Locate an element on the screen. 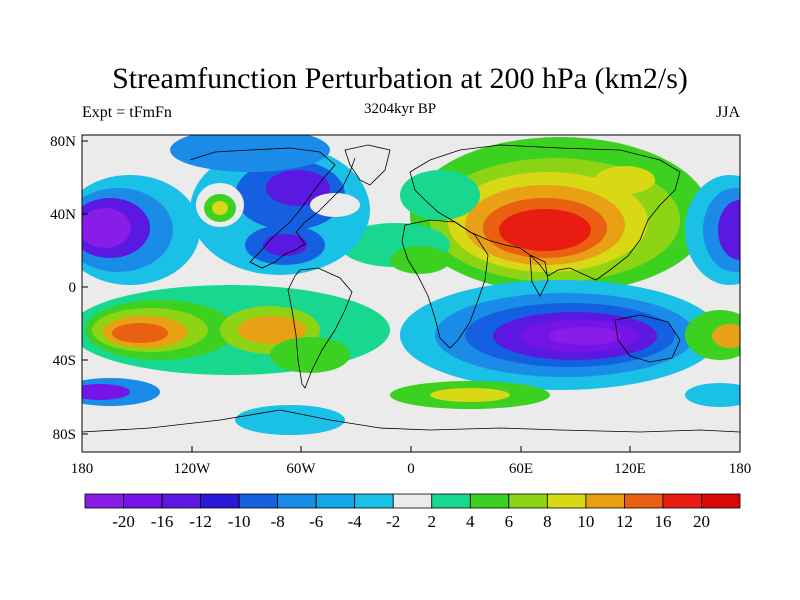  colorbar-label: 8 is located at coordinates (547, 521).